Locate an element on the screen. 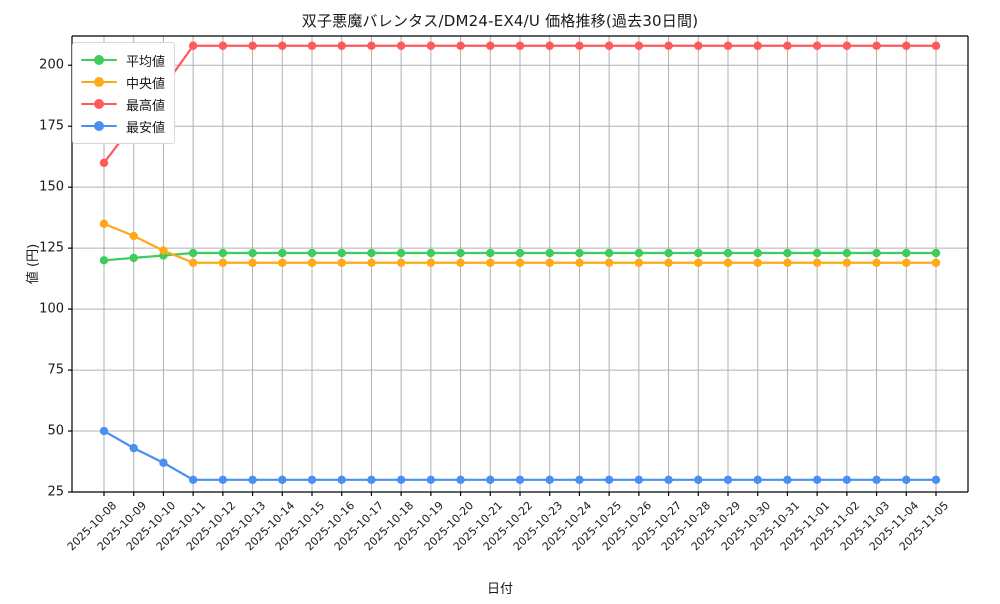 Image resolution: width=1000 pixels, height=604 pixels. legend-item-3: 最安値 is located at coordinates (123, 126).